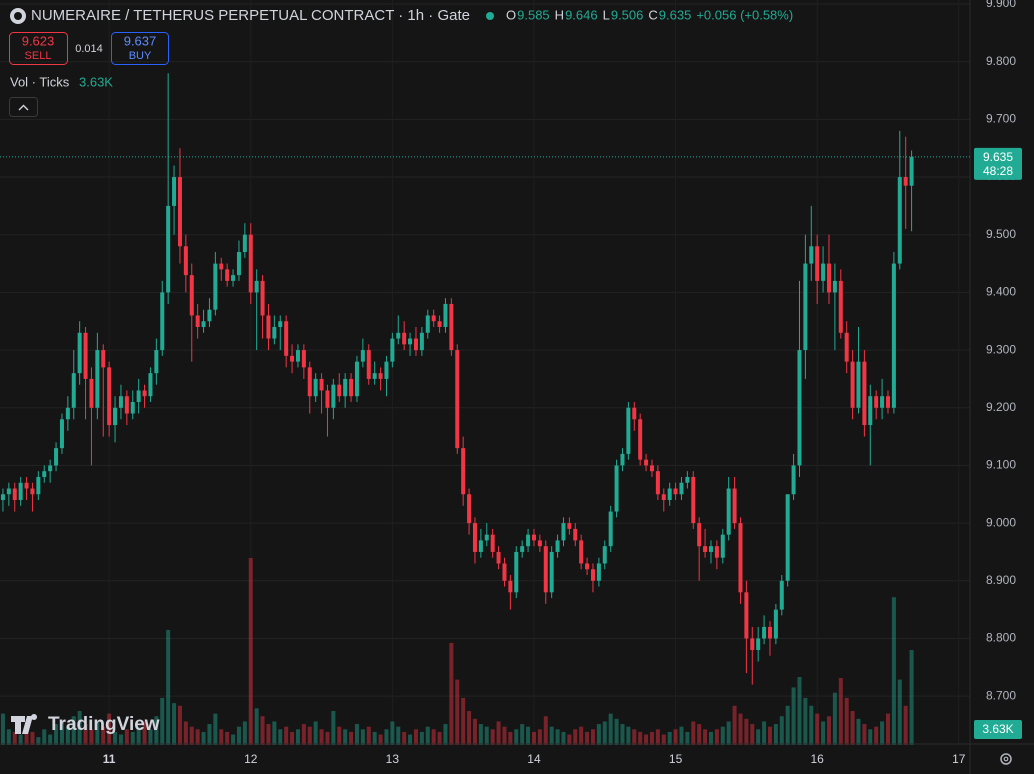 This screenshot has width=1034, height=774. I want to click on settings-icon, so click(1006, 759).